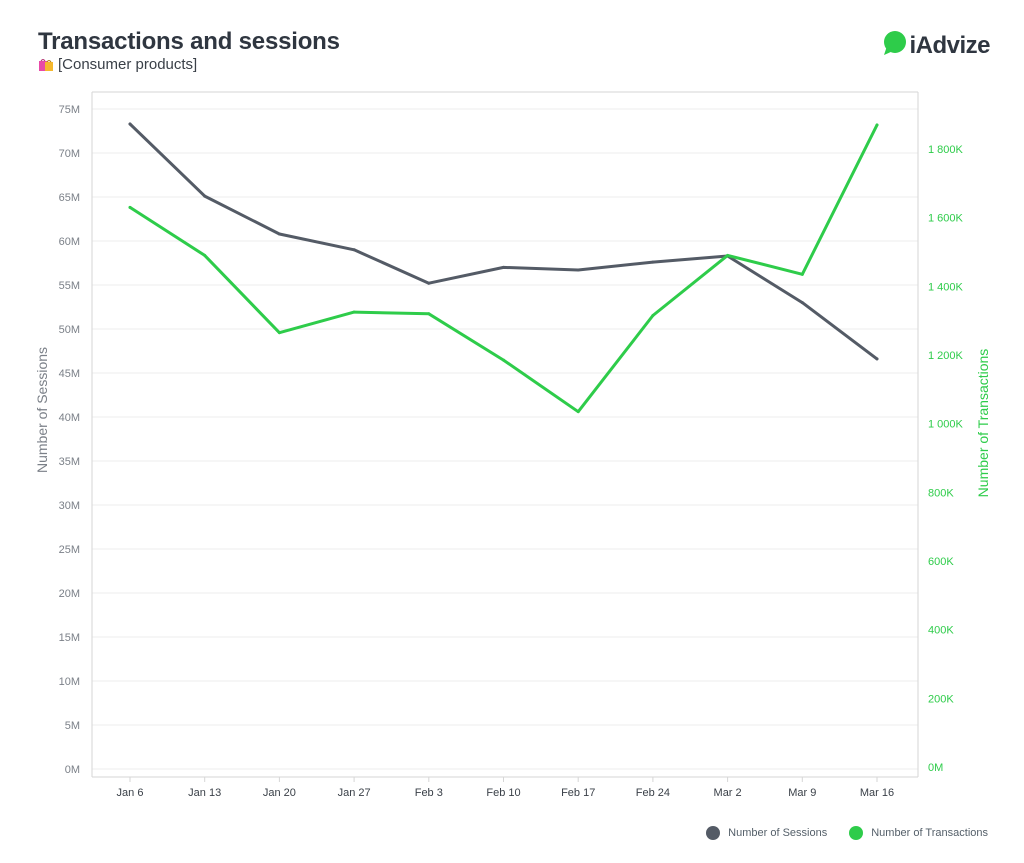 The image size is (1024, 863). I want to click on x-tick-label: Jan 20, so click(279, 793).